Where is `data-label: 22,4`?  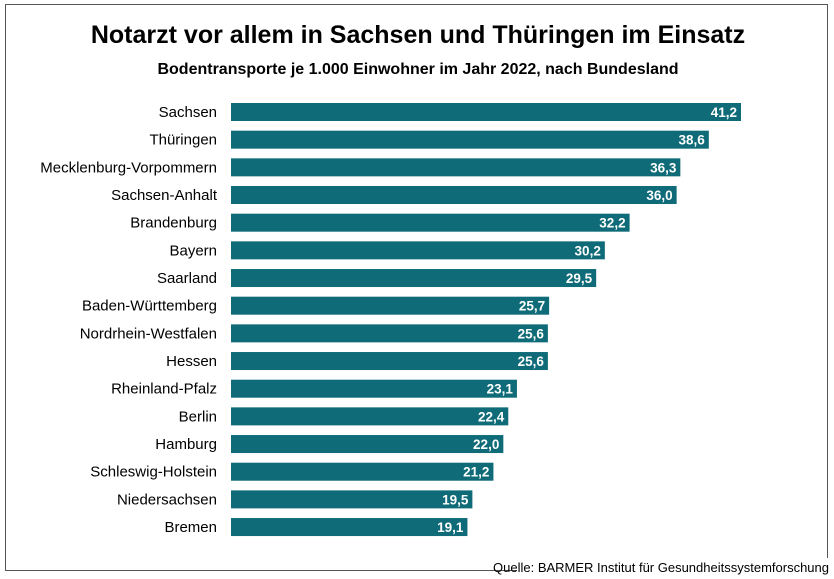
data-label: 22,4 is located at coordinates (491, 416).